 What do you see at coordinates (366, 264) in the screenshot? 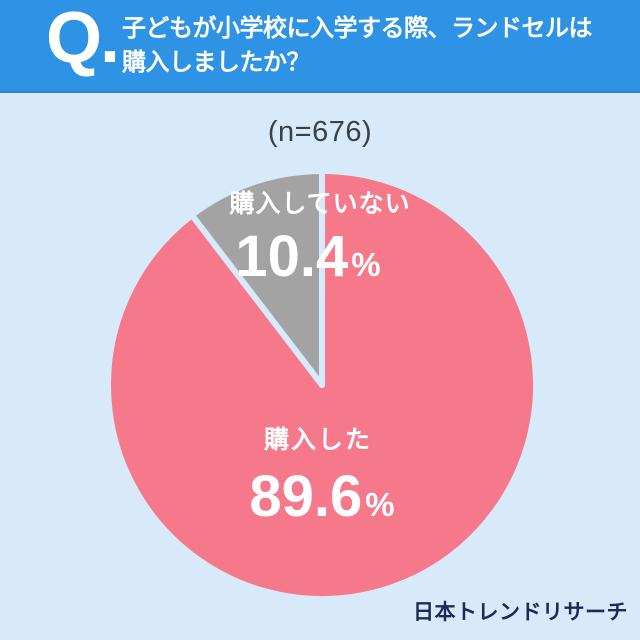
I see `not-purchased-percent-sign: %` at bounding box center [366, 264].